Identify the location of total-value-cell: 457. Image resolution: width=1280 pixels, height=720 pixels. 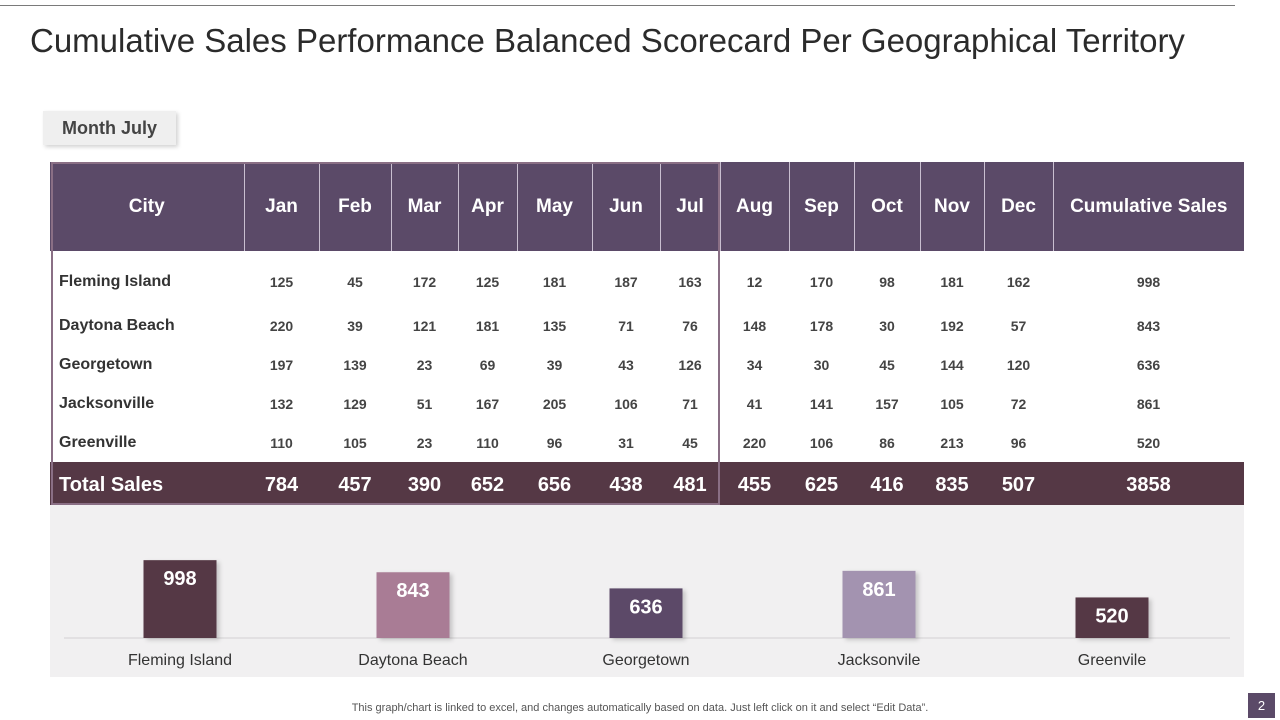
(355, 485).